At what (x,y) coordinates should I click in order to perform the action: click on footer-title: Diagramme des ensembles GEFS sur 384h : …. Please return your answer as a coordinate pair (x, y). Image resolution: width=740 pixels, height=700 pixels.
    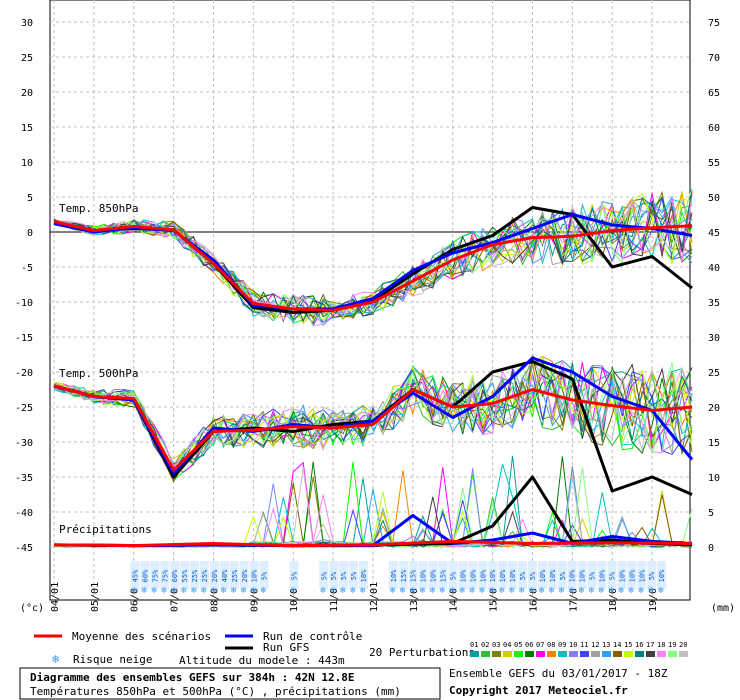
    Looking at the image, I should click on (192, 677).